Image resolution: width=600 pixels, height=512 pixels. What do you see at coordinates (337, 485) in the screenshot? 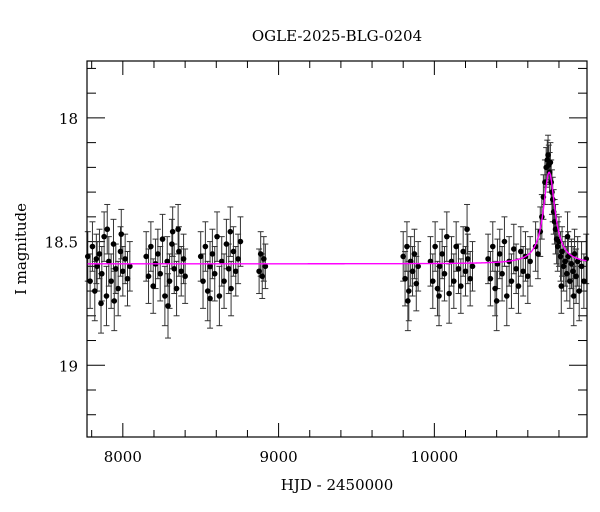
I see `x-axis-label: HJD - 2450000` at bounding box center [337, 485].